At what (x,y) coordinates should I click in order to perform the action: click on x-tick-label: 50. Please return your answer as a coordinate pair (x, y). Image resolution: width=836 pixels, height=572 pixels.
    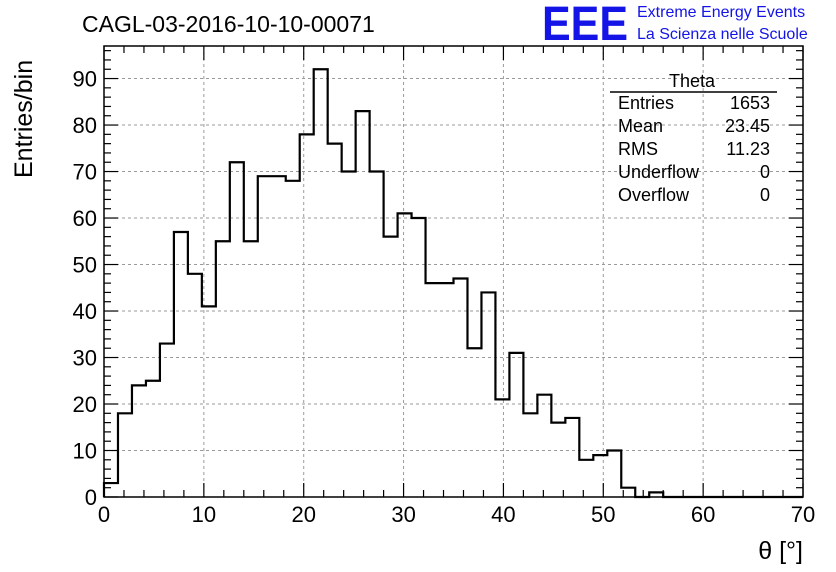
    Looking at the image, I should click on (603, 514).